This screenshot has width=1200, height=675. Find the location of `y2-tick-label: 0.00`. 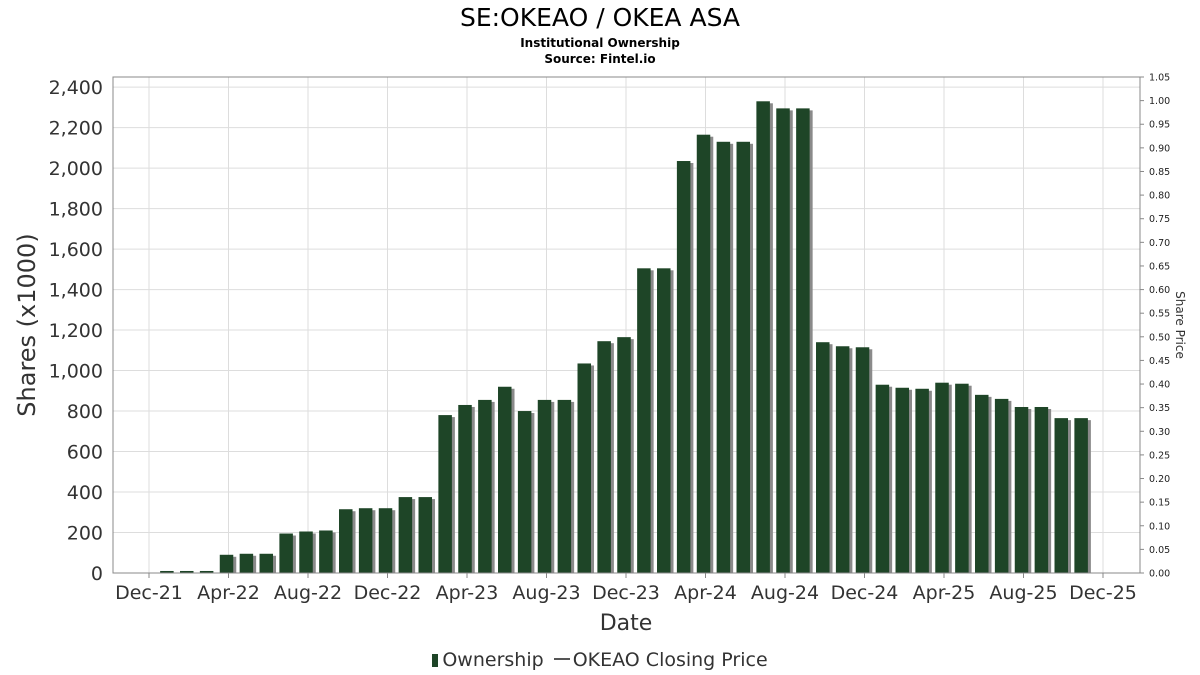

y2-tick-label: 0.00 is located at coordinates (1159, 574).